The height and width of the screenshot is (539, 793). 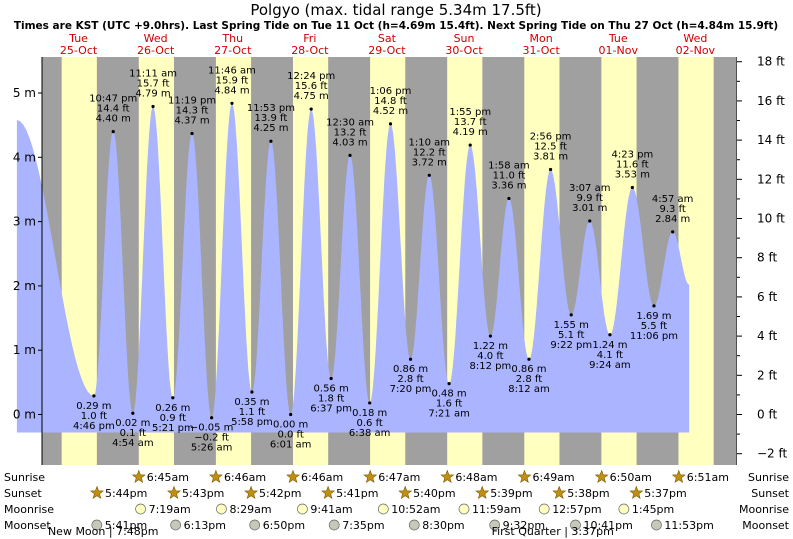 What do you see at coordinates (363, 525) in the screenshot?
I see `moonset-time: 7:35pm` at bounding box center [363, 525].